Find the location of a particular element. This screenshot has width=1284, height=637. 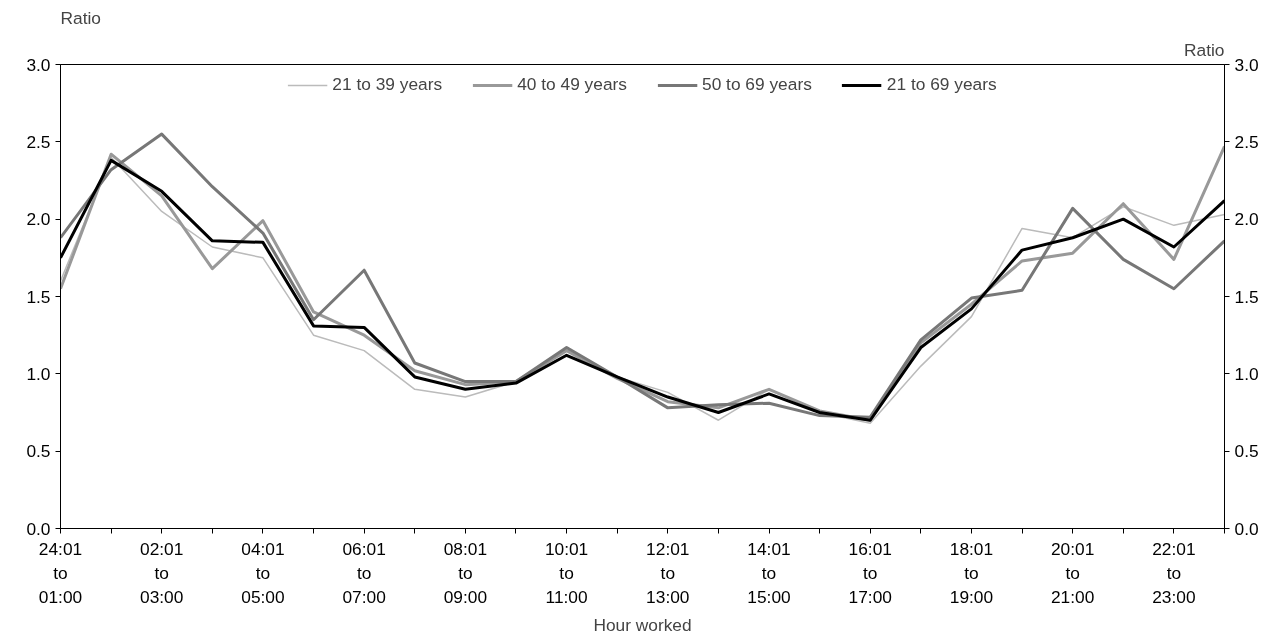

y-tick-label: 0.5 is located at coordinates (38, 451).